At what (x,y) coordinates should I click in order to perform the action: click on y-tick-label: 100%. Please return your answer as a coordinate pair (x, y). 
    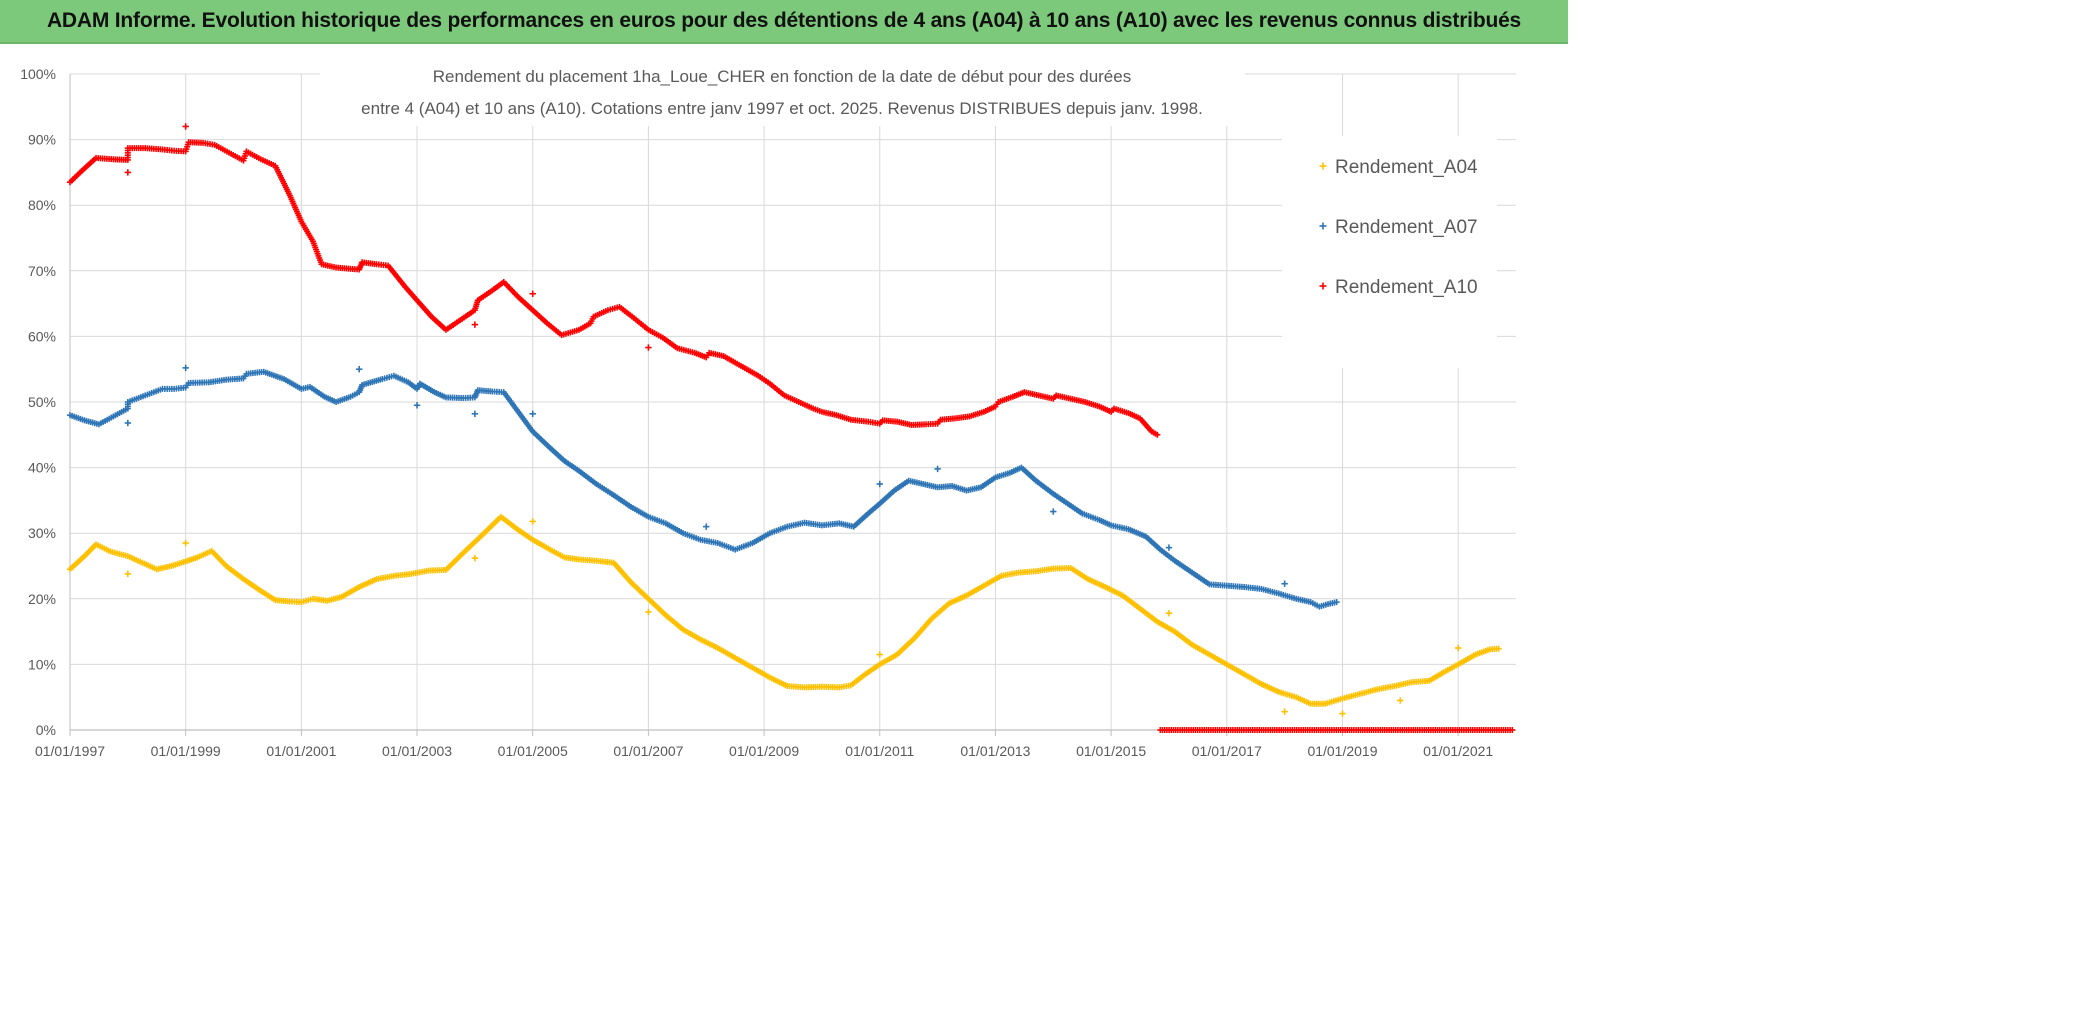
    Looking at the image, I should click on (38, 74).